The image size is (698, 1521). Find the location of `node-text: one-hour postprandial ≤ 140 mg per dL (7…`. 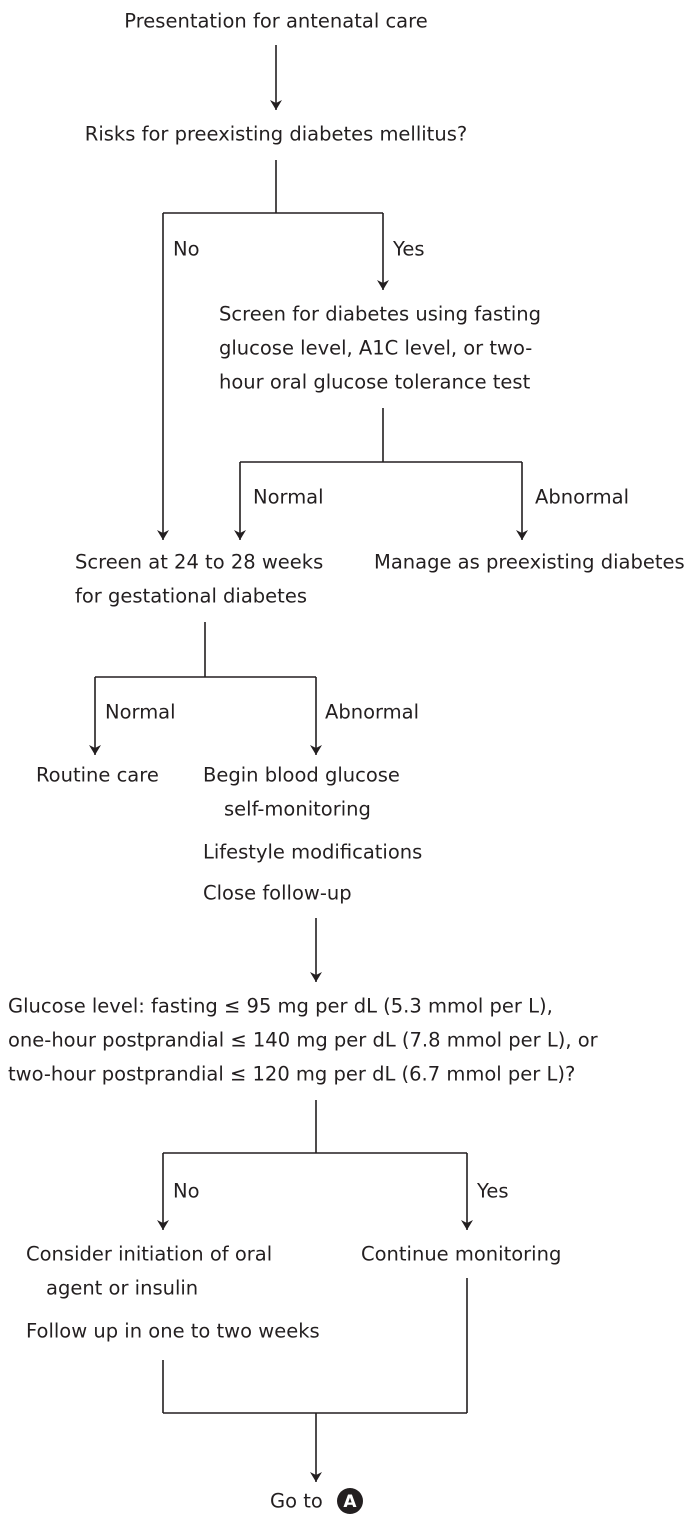

node-text: one-hour postprandial ≤ 140 mg per dL (7… is located at coordinates (303, 1040).